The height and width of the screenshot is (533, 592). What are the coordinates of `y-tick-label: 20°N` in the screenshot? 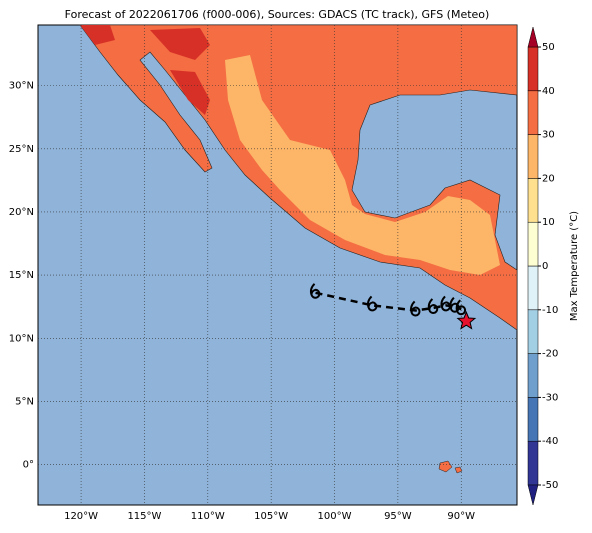 It's located at (21, 212).